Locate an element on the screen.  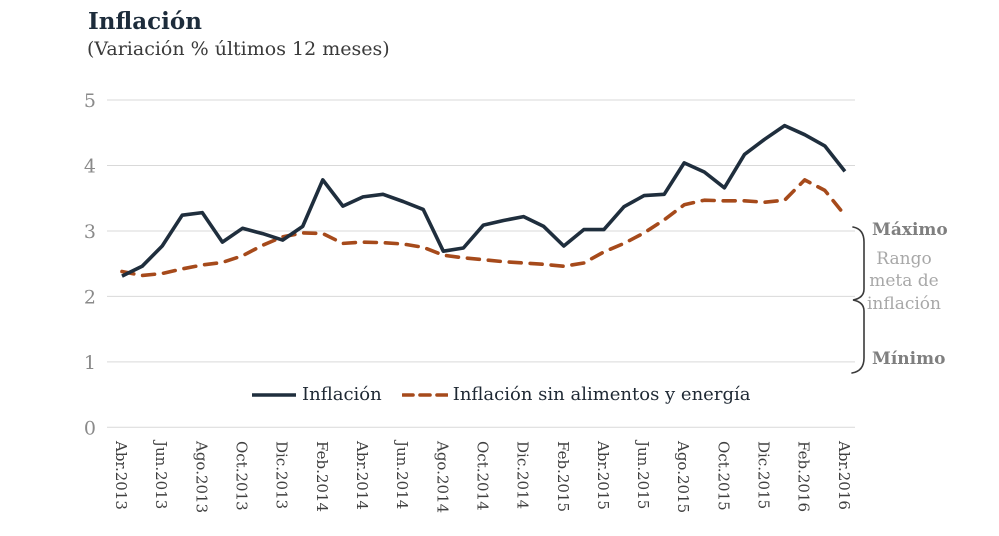
svg-text: Abr.2015 is located at coordinates (603, 475).